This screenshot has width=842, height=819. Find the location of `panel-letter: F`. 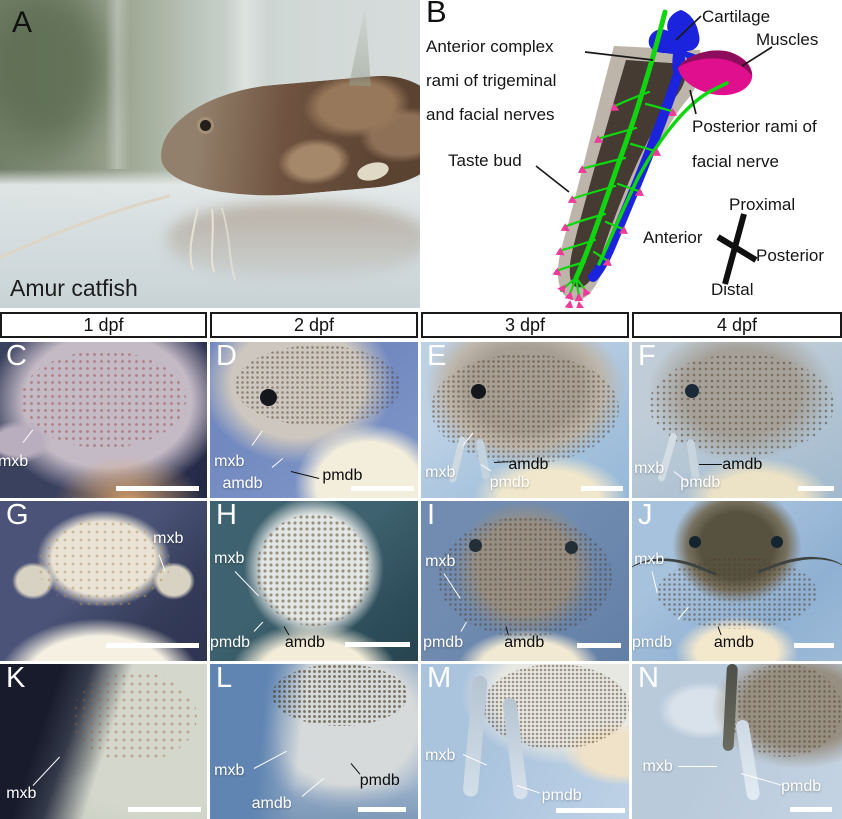

panel-letter: F is located at coordinates (647, 357).